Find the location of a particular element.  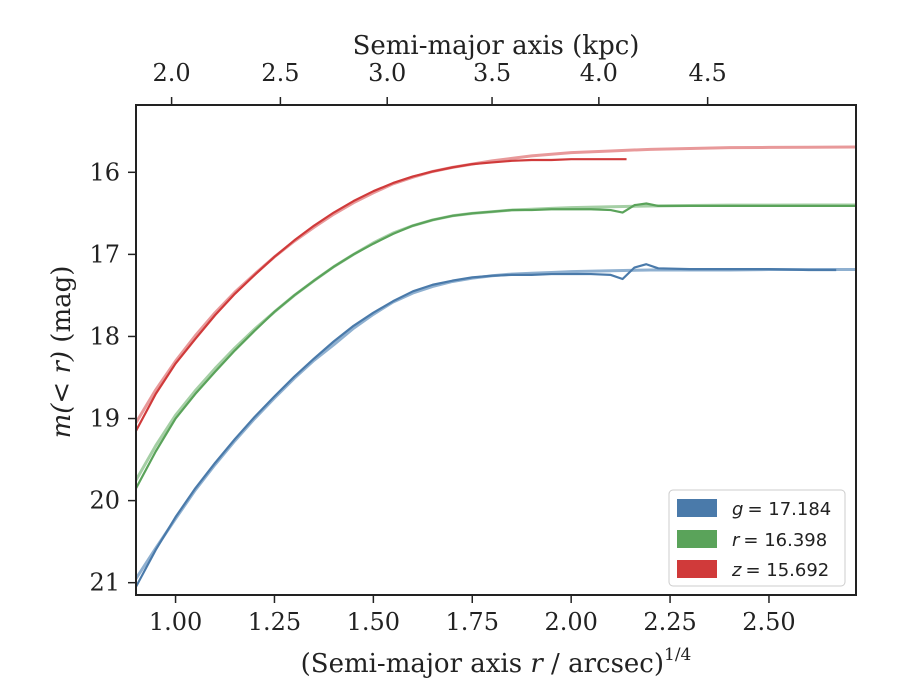

y-tick-label: 20 is located at coordinates (104, 501).